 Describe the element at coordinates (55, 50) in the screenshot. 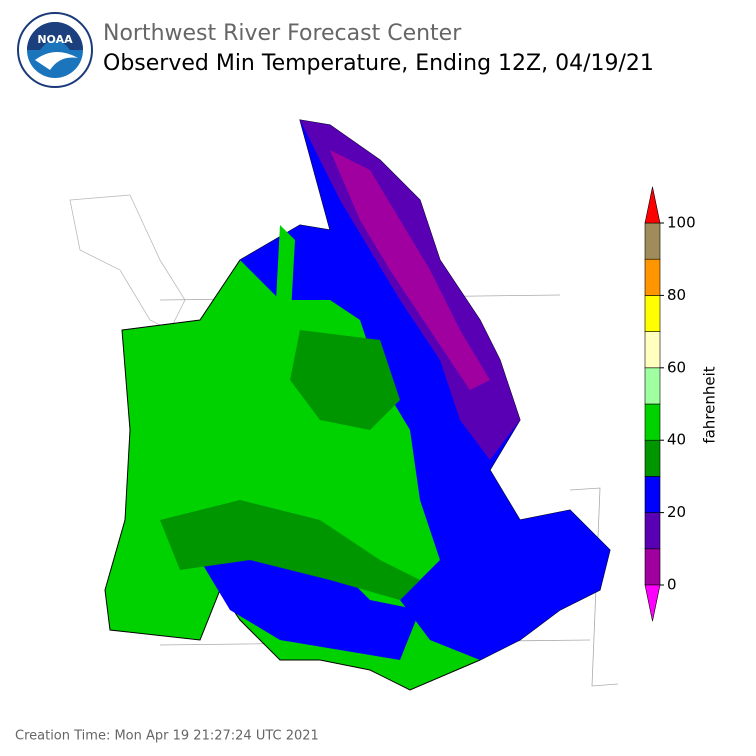

I see `noaa-logo: NOAA` at that location.